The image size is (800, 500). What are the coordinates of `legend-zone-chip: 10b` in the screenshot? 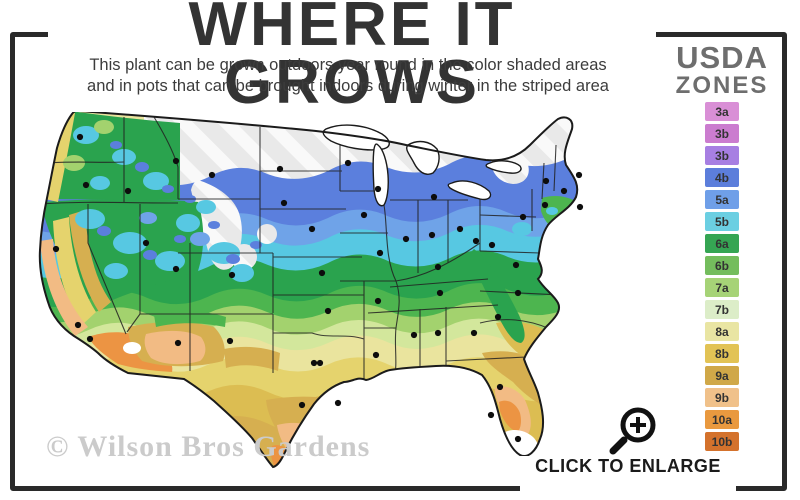 It's located at (722, 441).